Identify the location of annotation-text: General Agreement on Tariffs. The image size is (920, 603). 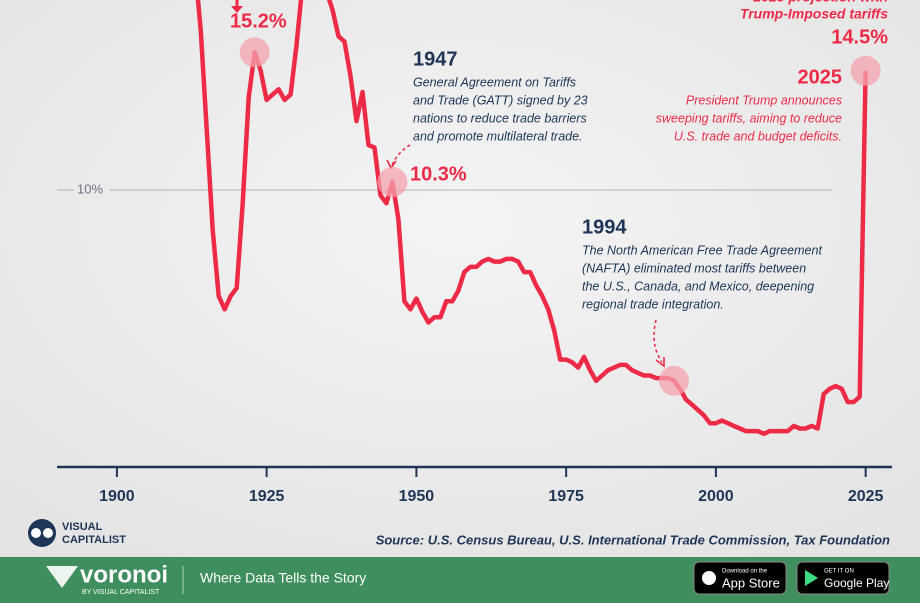
(494, 82).